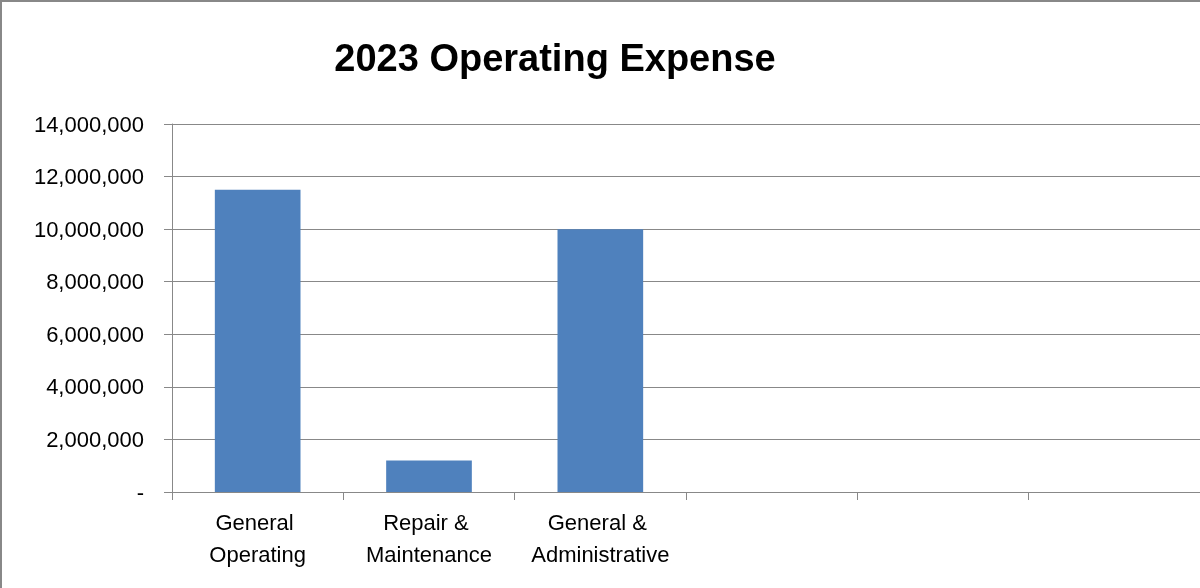  I want to click on x-tick-label: General & Administrative, so click(600, 538).